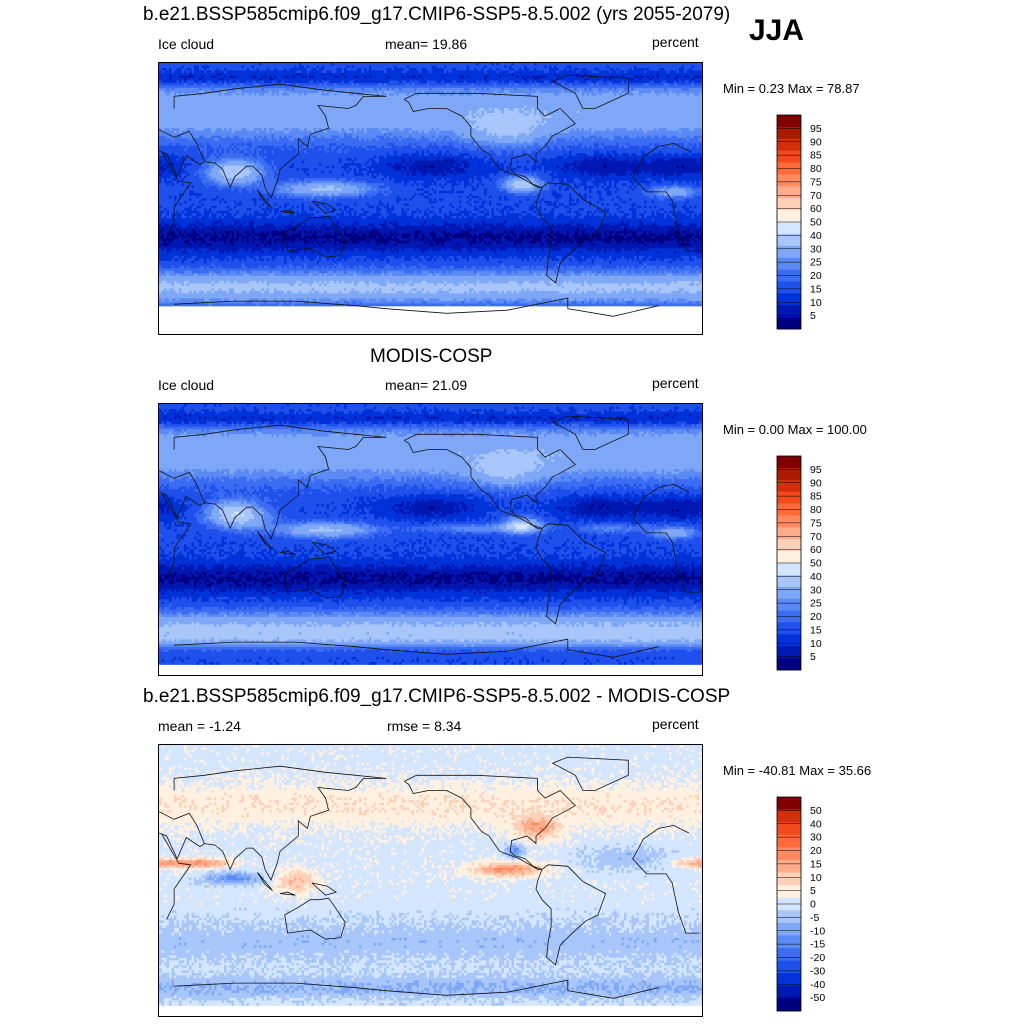  What do you see at coordinates (816, 303) in the screenshot?
I see `colorbar-1-label: 10` at bounding box center [816, 303].